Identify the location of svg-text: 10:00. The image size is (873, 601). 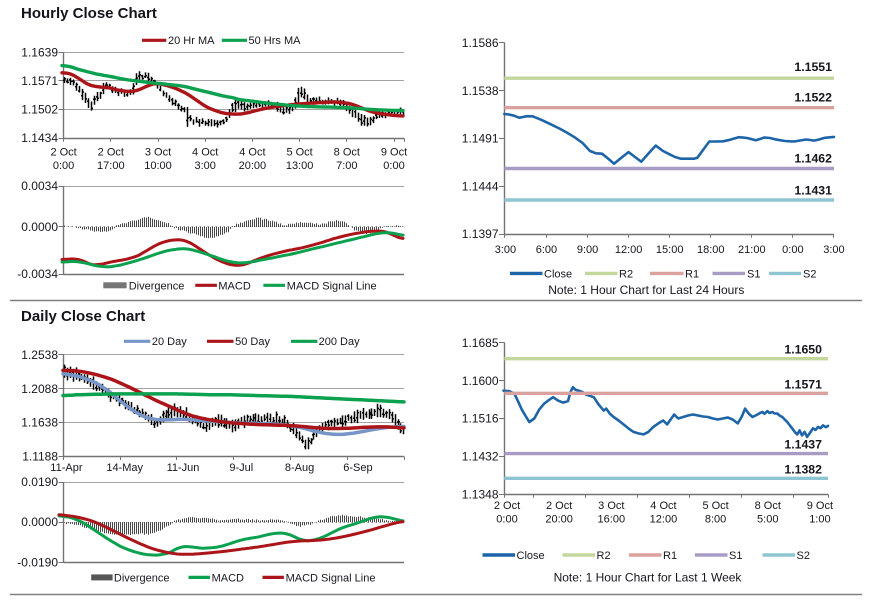
(158, 166).